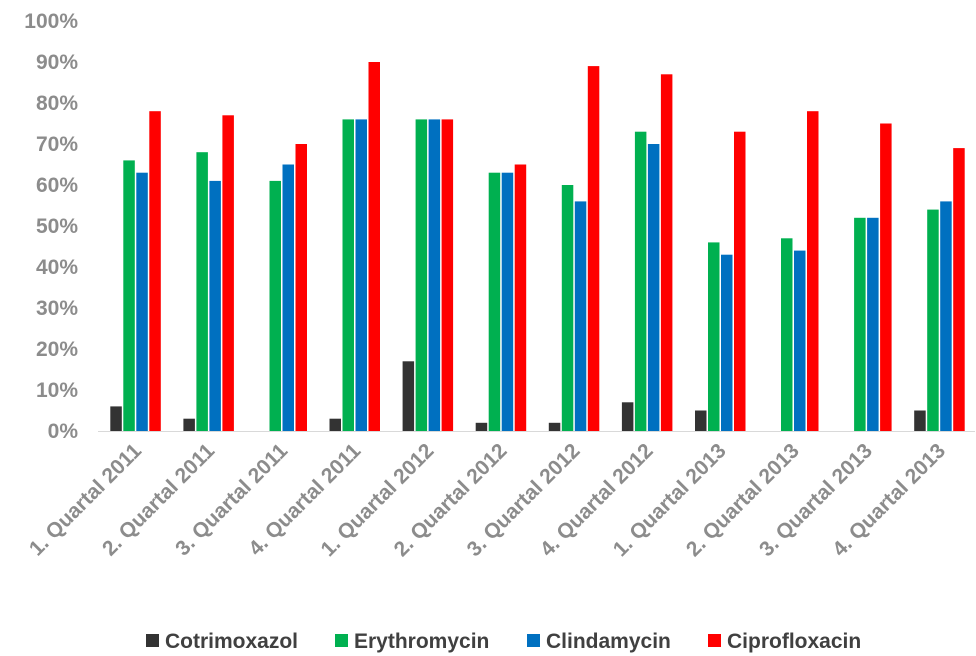 The width and height of the screenshot is (976, 656). What do you see at coordinates (57, 390) in the screenshot?
I see `y-tick-label: 10%` at bounding box center [57, 390].